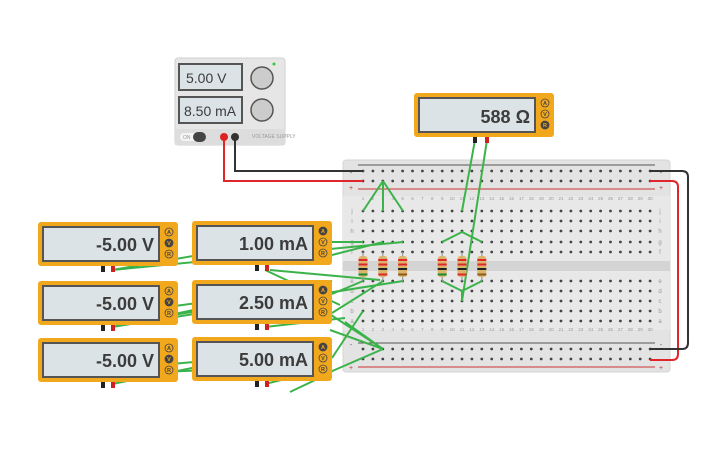 The image size is (725, 453). What do you see at coordinates (262, 362) in the screenshot?
I see `ammeter-3: 5.00 mA AVR` at bounding box center [262, 362].